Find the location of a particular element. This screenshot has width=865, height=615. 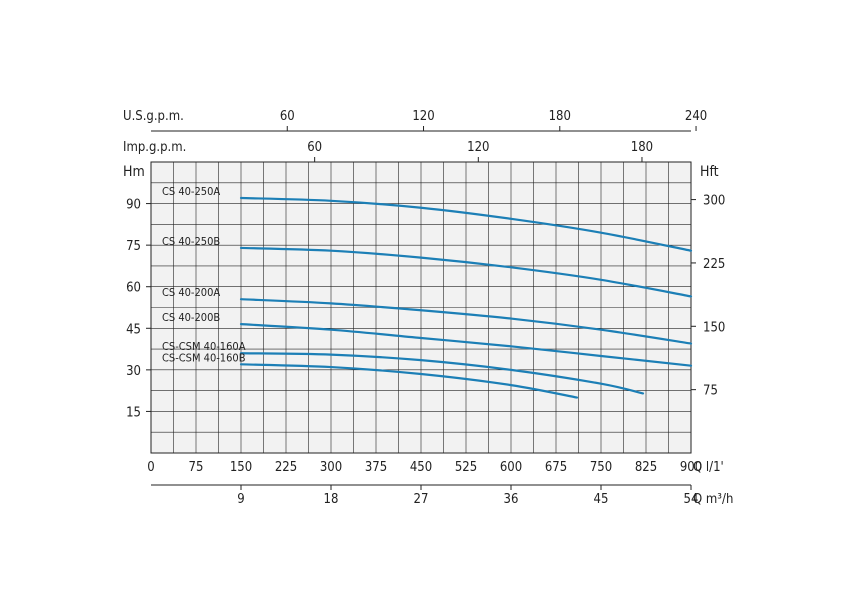

x-tick-label: 375 is located at coordinates (376, 467).